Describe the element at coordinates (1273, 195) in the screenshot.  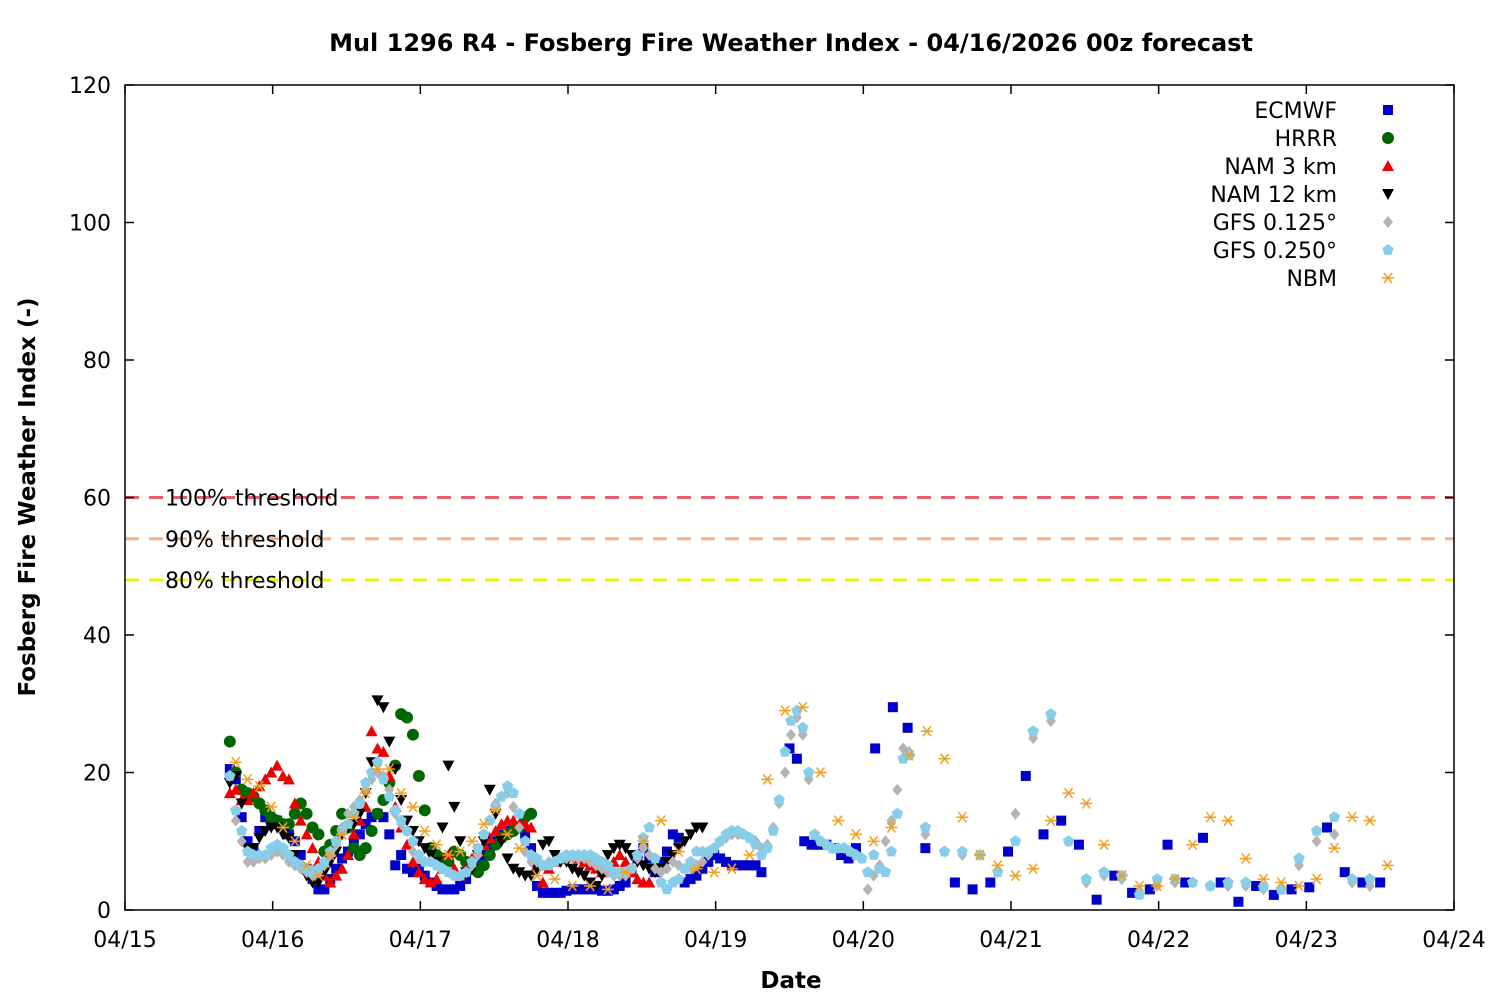
I see `legend-label: NAM 12 km` at that location.